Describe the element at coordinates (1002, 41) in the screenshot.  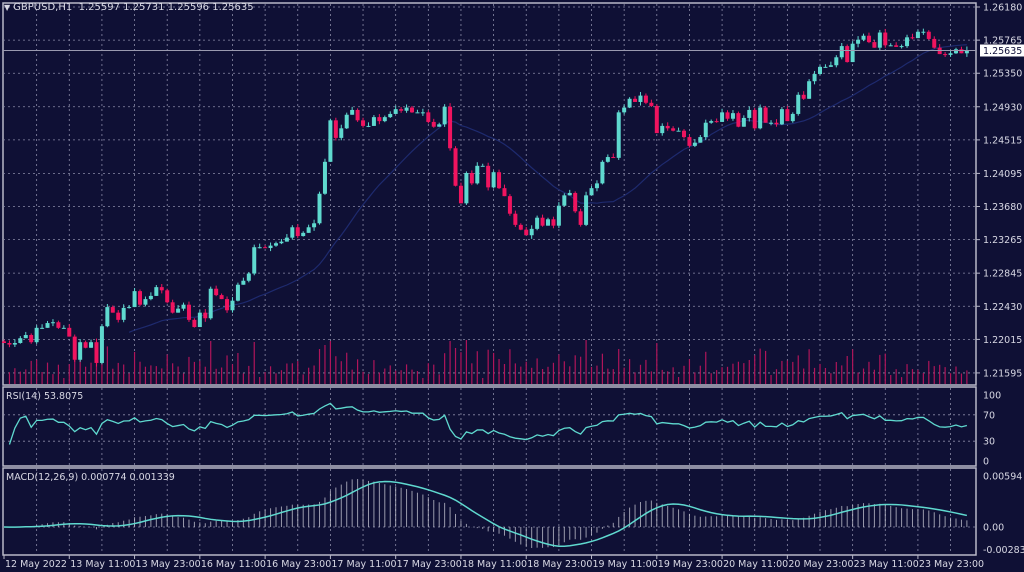
I see `price-axis-label: 1.25765` at that location.